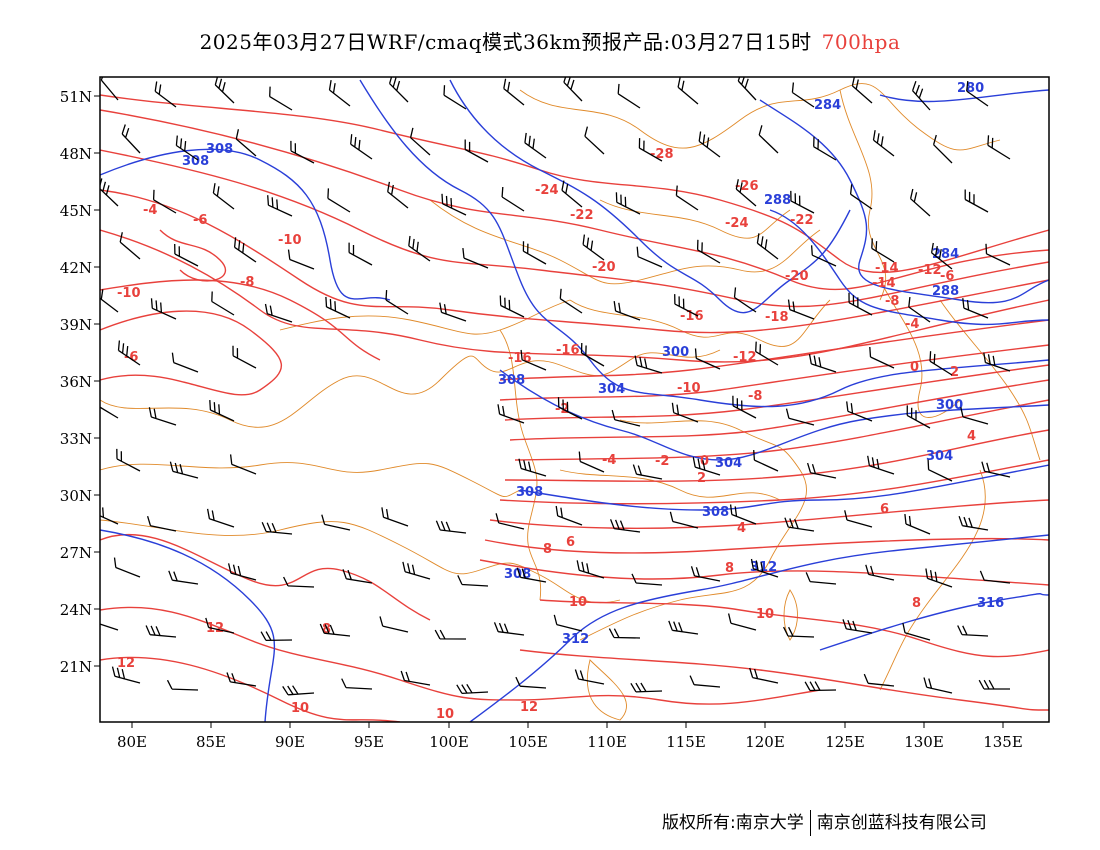  What do you see at coordinates (861, 42) in the screenshot?
I see `pressure-level: 700hpa` at bounding box center [861, 42].